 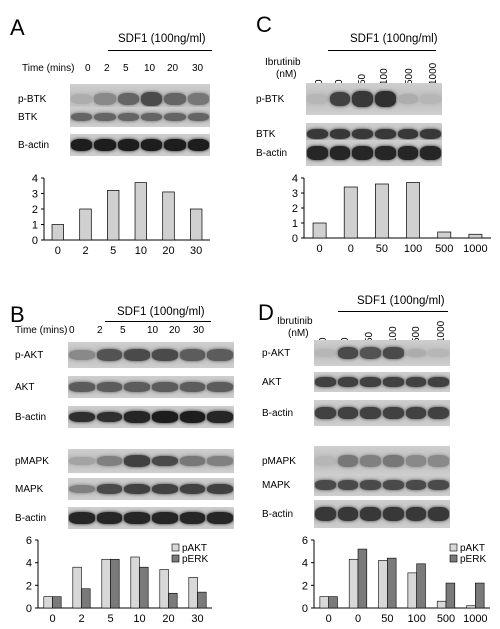 I want to click on panel-b-col-header: Time (mins), so click(x=41, y=330).